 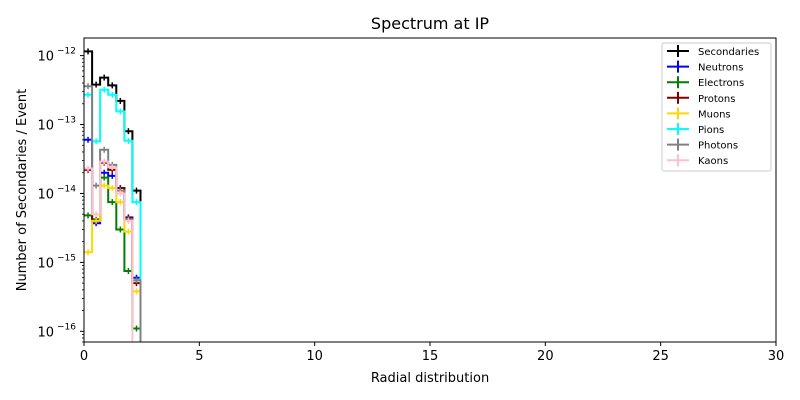 What do you see at coordinates (22, 190) in the screenshot?
I see `y-axis-label: Number of Secondaries / Event` at bounding box center [22, 190].